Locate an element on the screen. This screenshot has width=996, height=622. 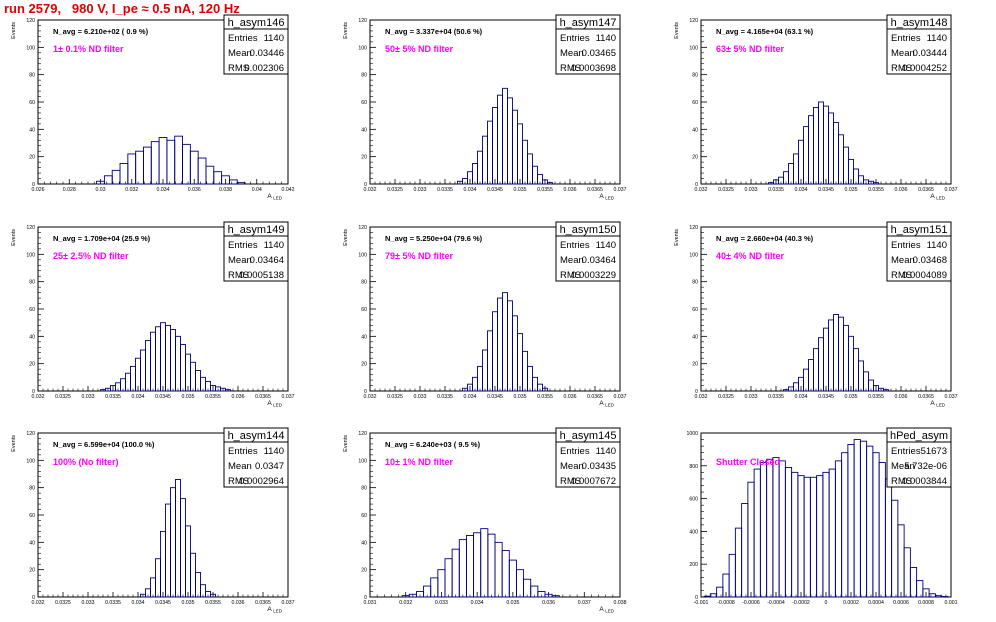
stats-rms-value: 0.0003698 is located at coordinates (593, 68).